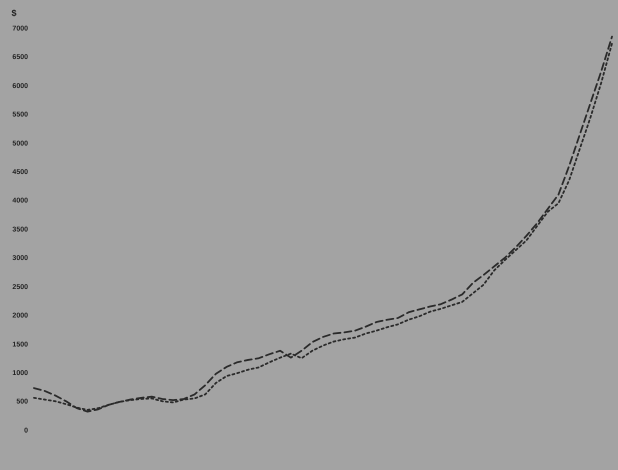  Describe the element at coordinates (14, 13) in the screenshot. I see `y-axis-title: $` at that location.